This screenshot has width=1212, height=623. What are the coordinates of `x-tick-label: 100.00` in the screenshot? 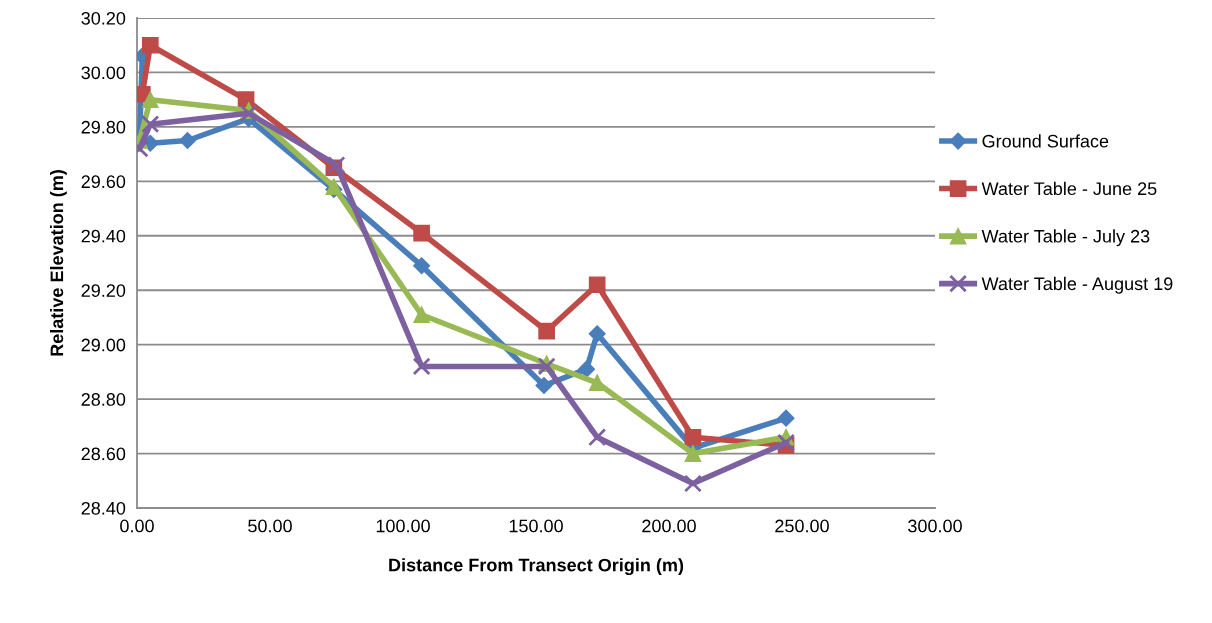 It's located at (403, 526).